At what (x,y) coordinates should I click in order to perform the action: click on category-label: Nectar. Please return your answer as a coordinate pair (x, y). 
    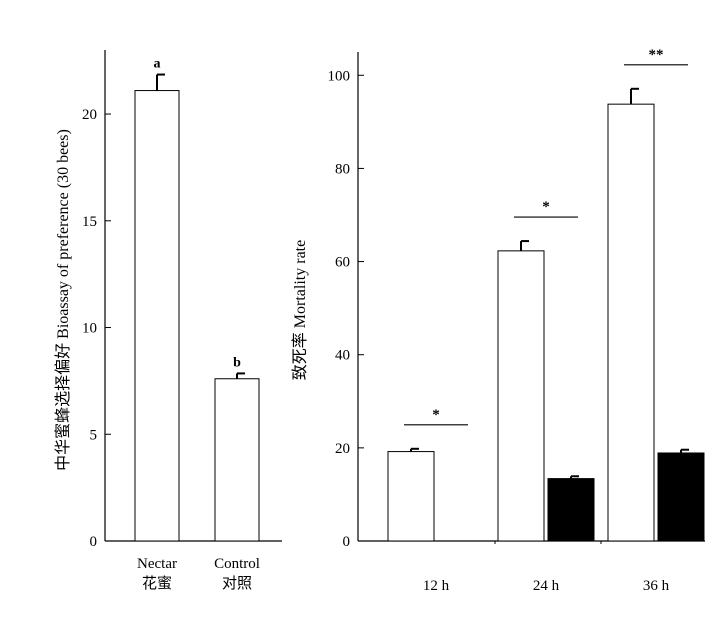
    Looking at the image, I should click on (157, 564).